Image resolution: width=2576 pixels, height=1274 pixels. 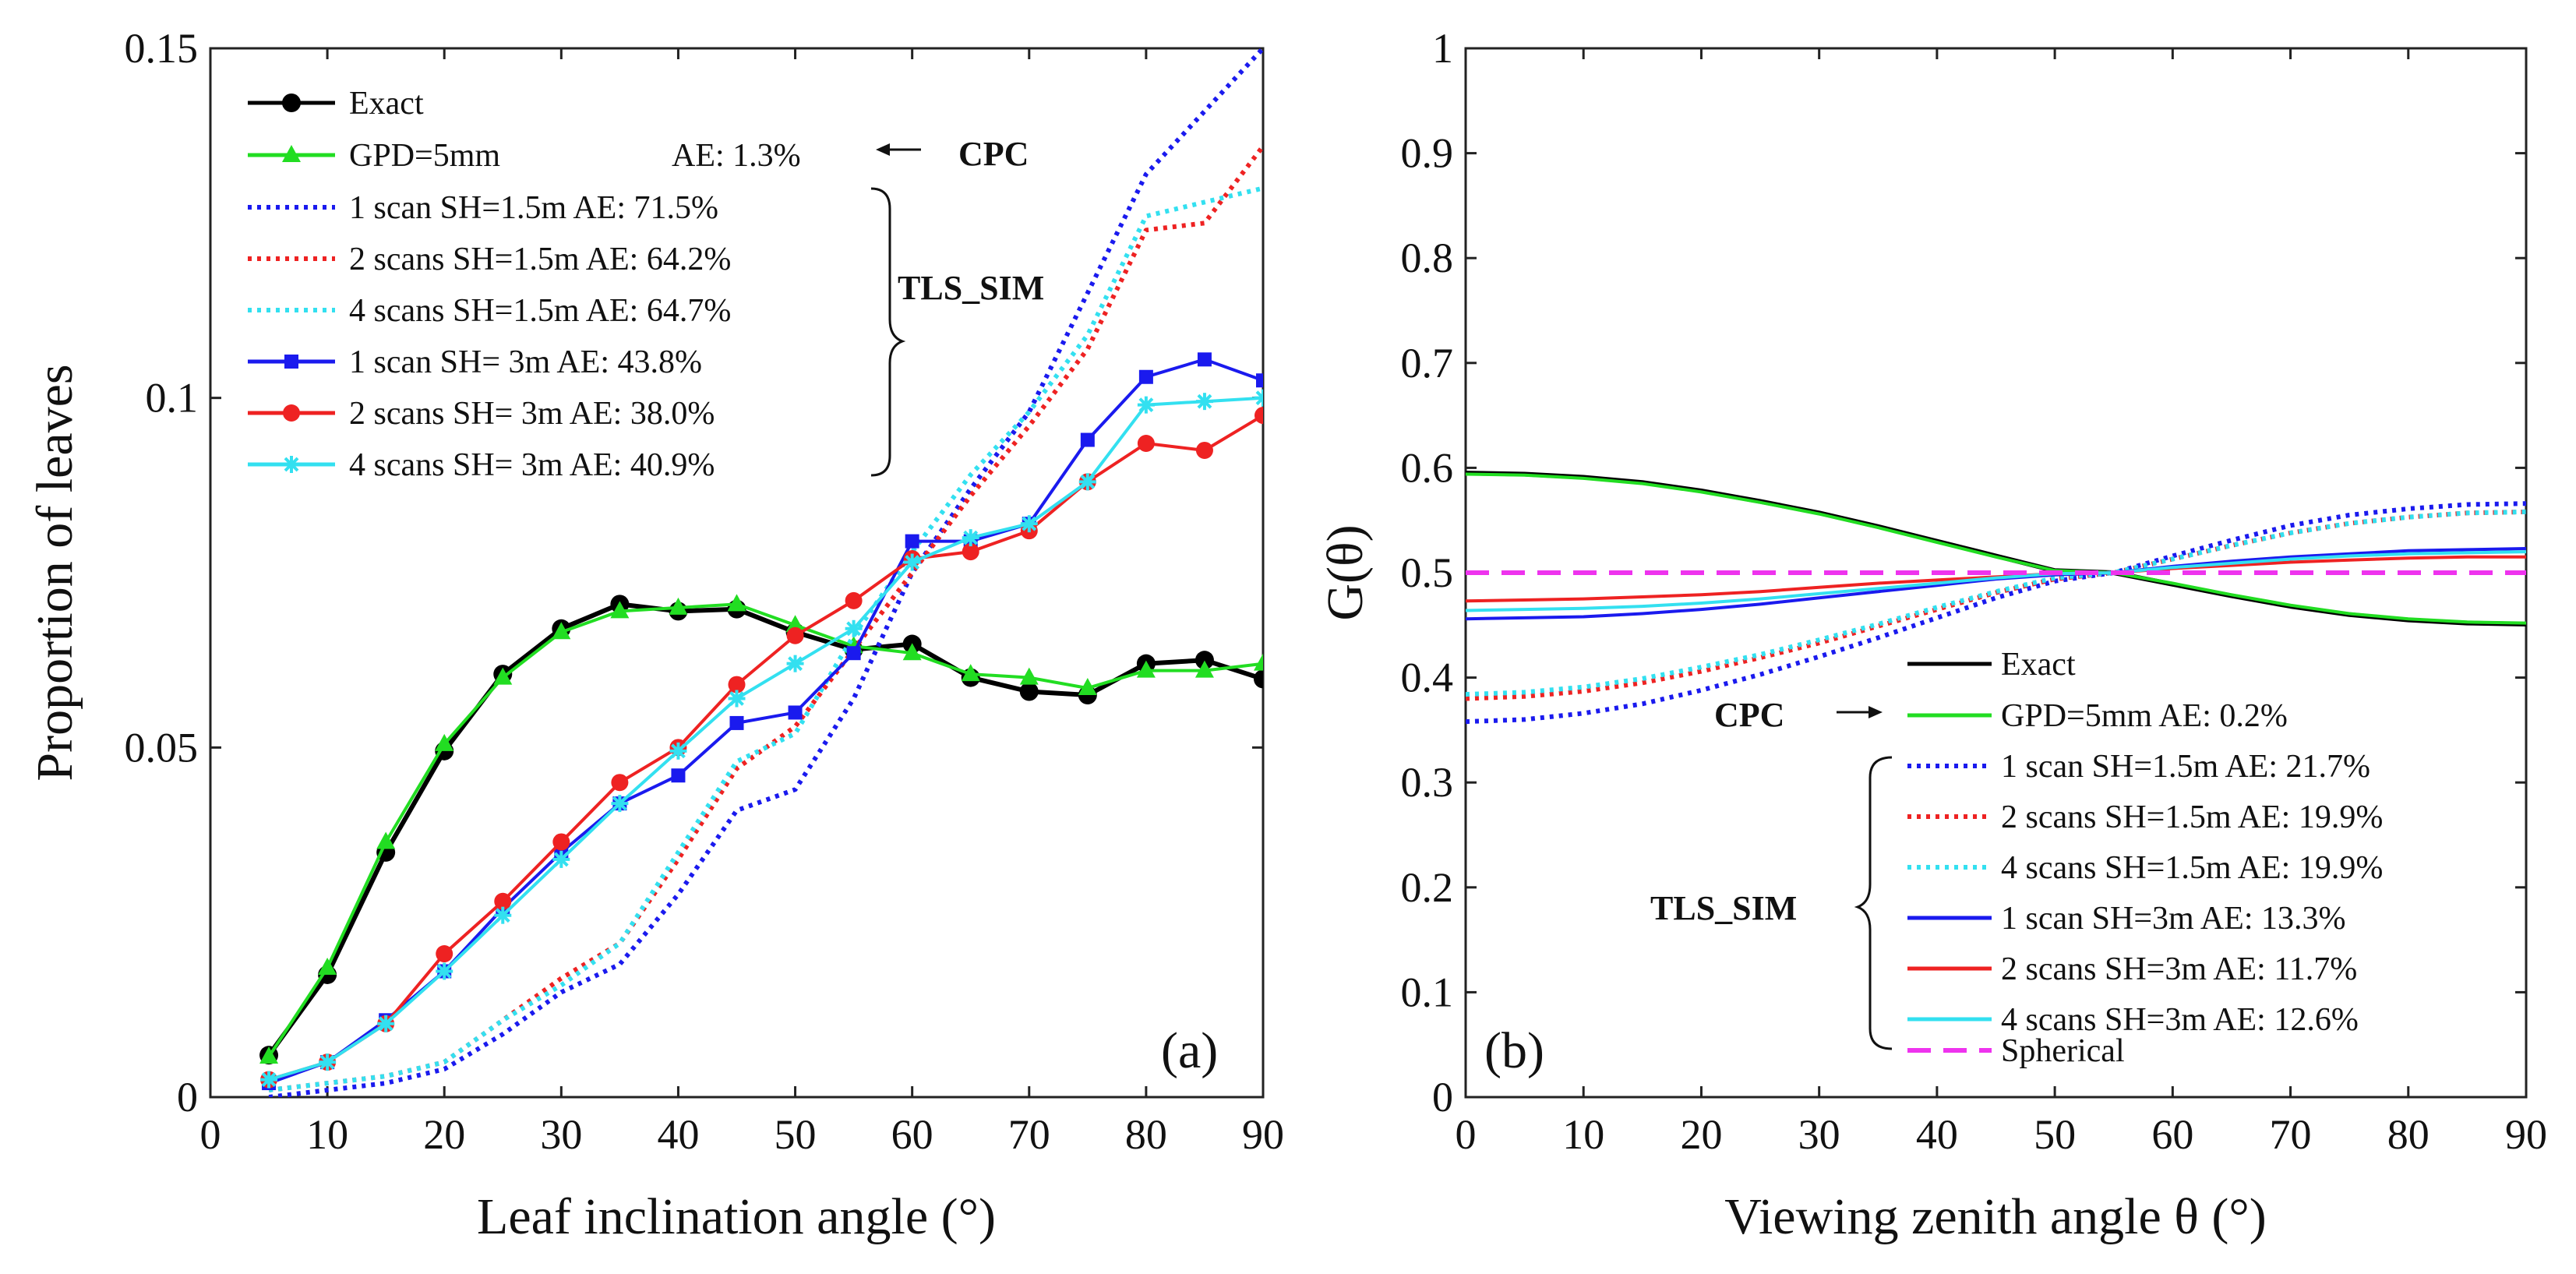 I want to click on x-tick-label: 40, so click(x=1937, y=1134).